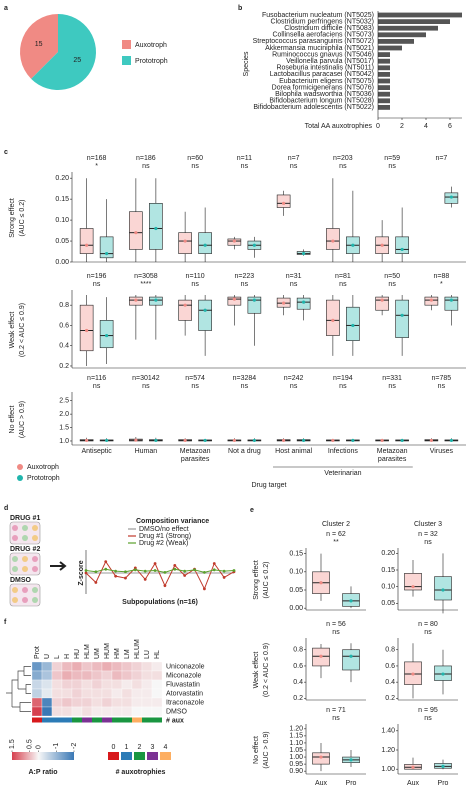 This screenshot has height=791, width=474. What do you see at coordinates (97, 158) in the screenshot?
I see `n-label: n=168` at bounding box center [97, 158].